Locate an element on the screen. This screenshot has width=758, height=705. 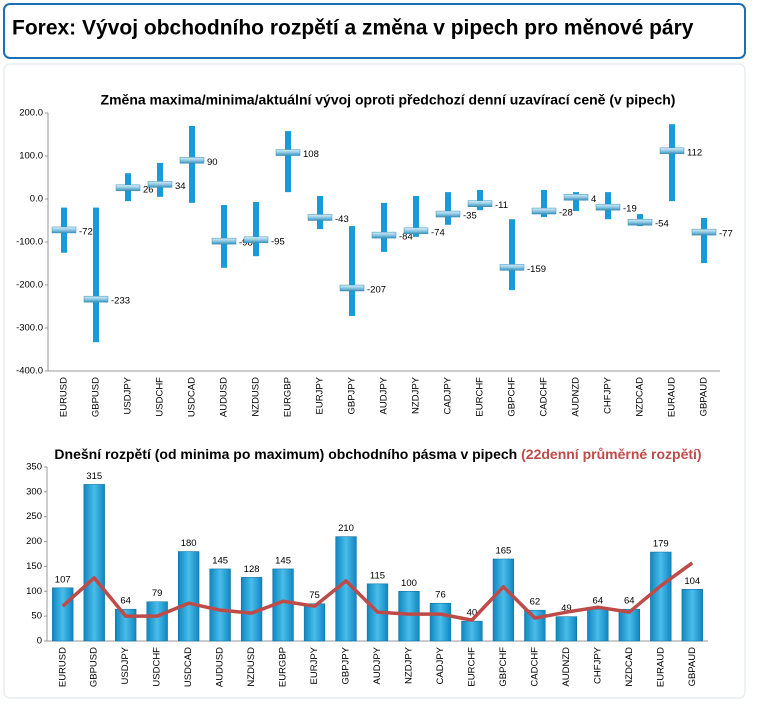
value-label: 112 is located at coordinates (694, 152).